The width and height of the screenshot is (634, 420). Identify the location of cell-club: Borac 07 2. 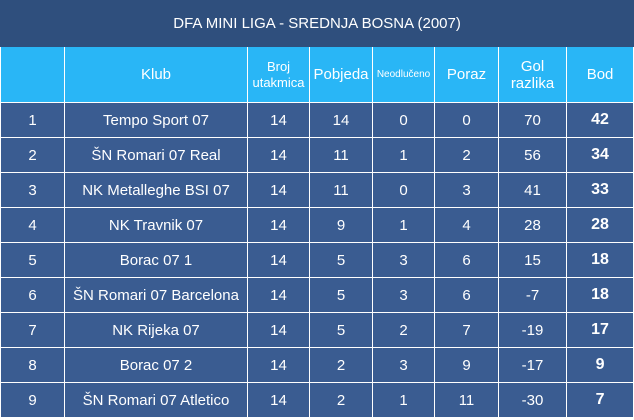
(156, 365).